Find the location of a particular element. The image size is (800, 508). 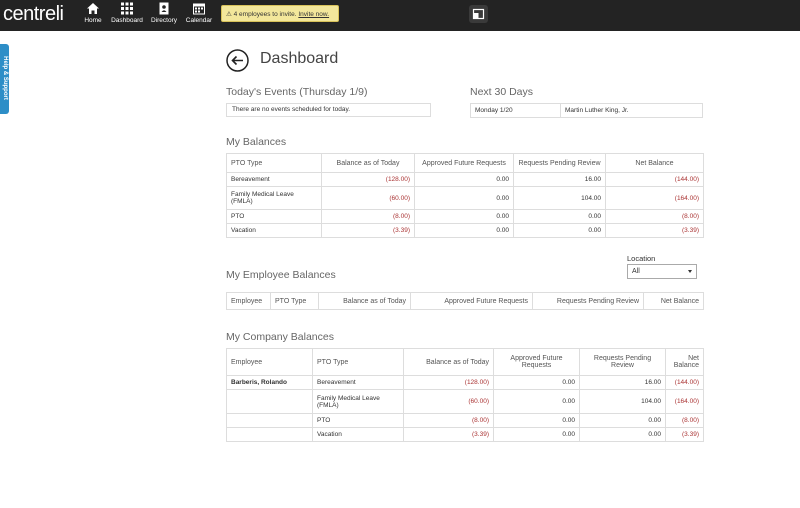

help-tab: Help & Support is located at coordinates (4, 79).